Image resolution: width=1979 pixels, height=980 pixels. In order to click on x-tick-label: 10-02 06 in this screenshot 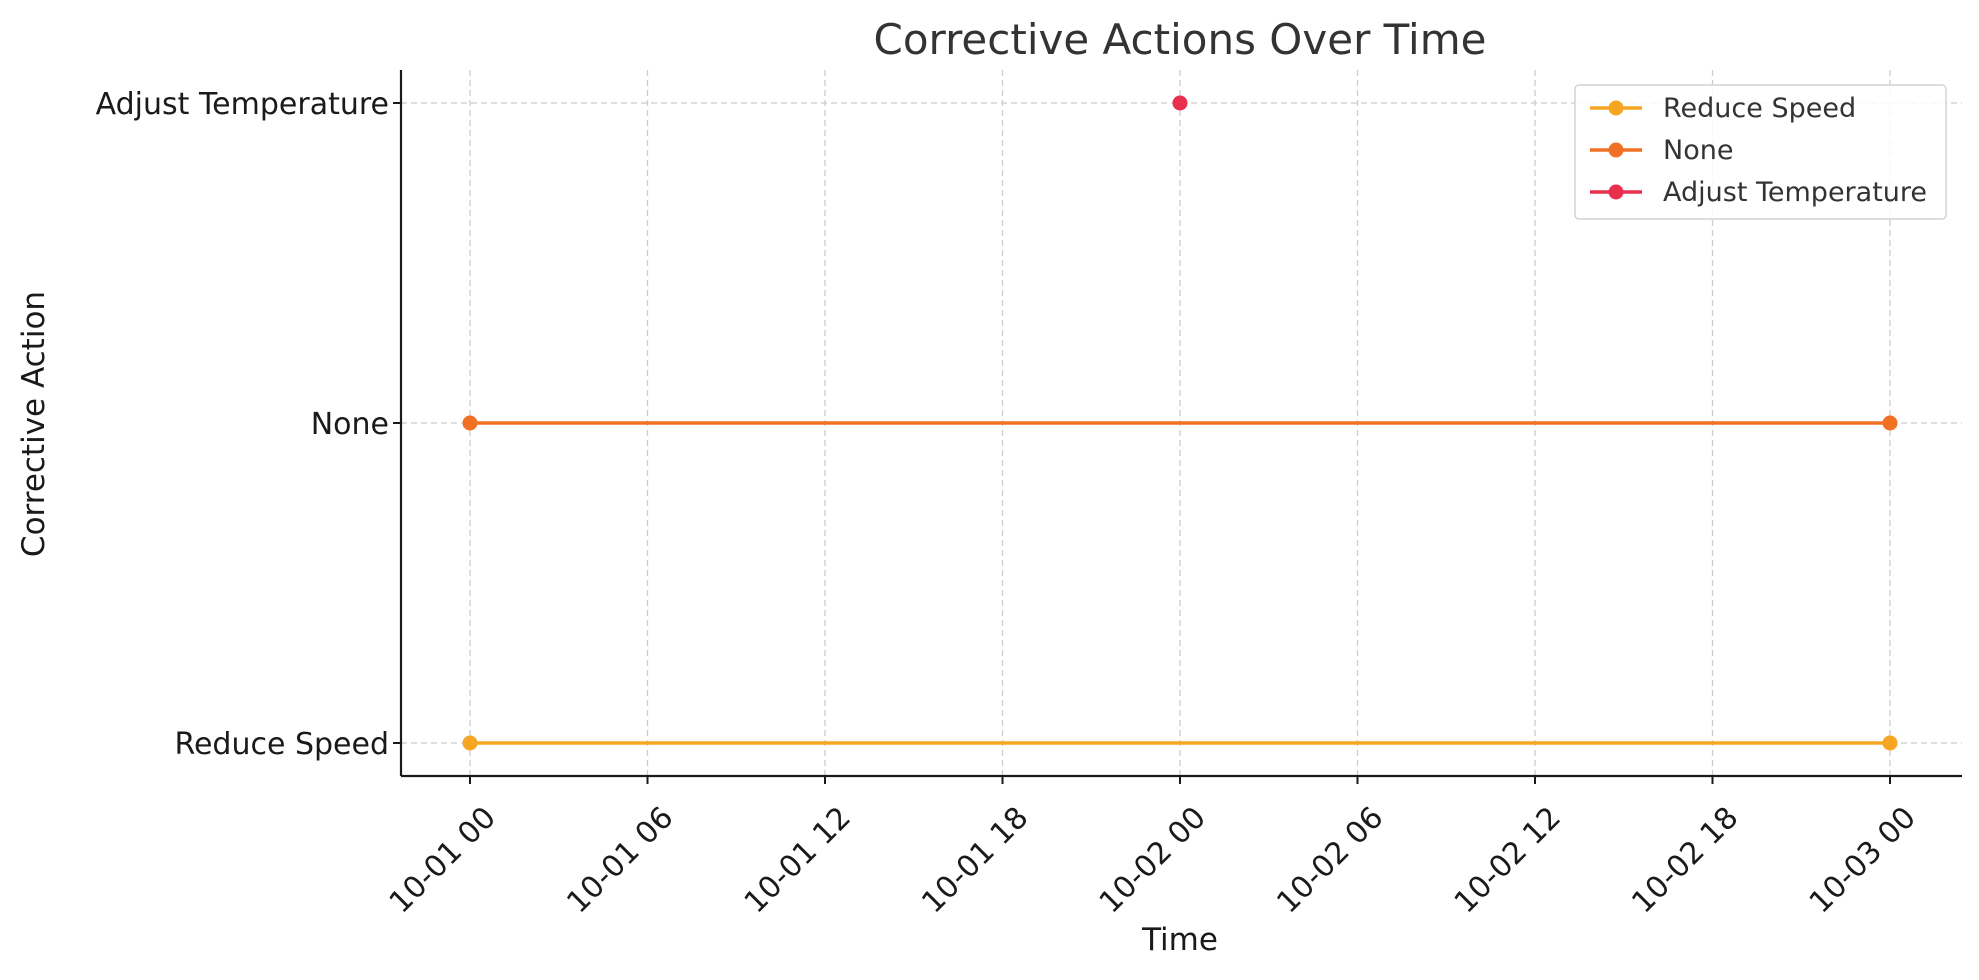, I will do `click(1330, 860)`.